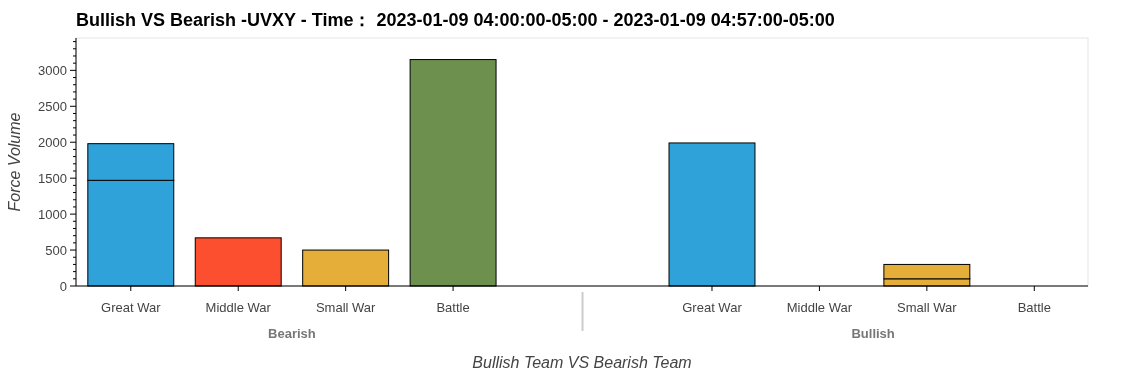 This screenshot has height=375, width=1125. Describe the element at coordinates (873, 333) in the screenshot. I see `text: Bullish` at that location.